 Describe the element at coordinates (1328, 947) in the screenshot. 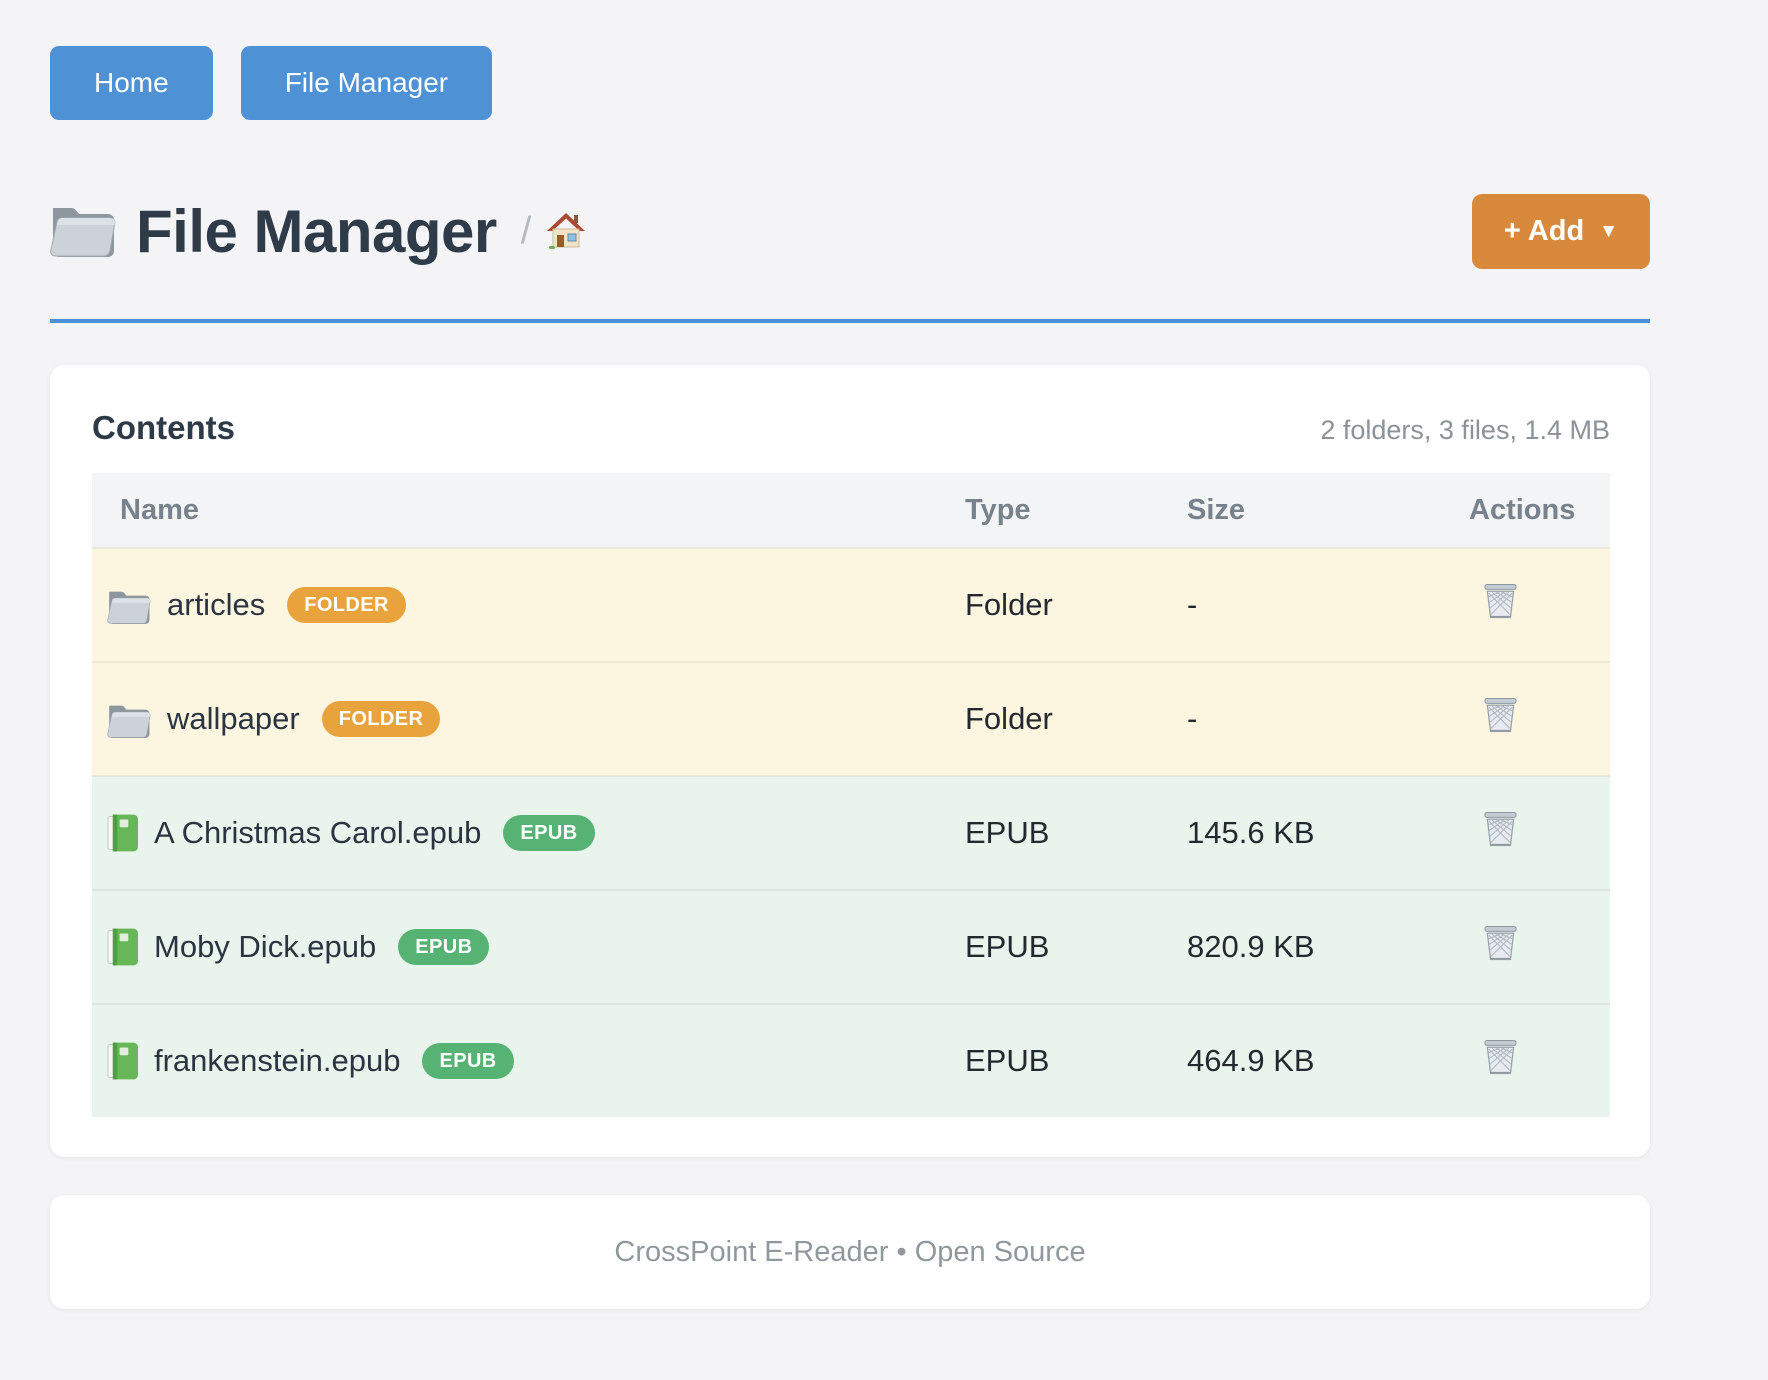

I see `file-size: 820.9 KB` at that location.